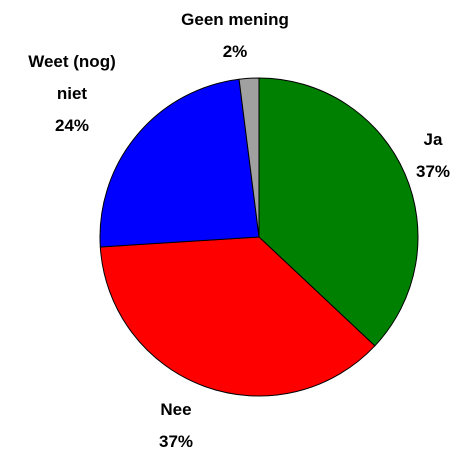 This screenshot has height=450, width=462. Describe the element at coordinates (432, 156) in the screenshot. I see `slice-label: Ja 37%` at that location.